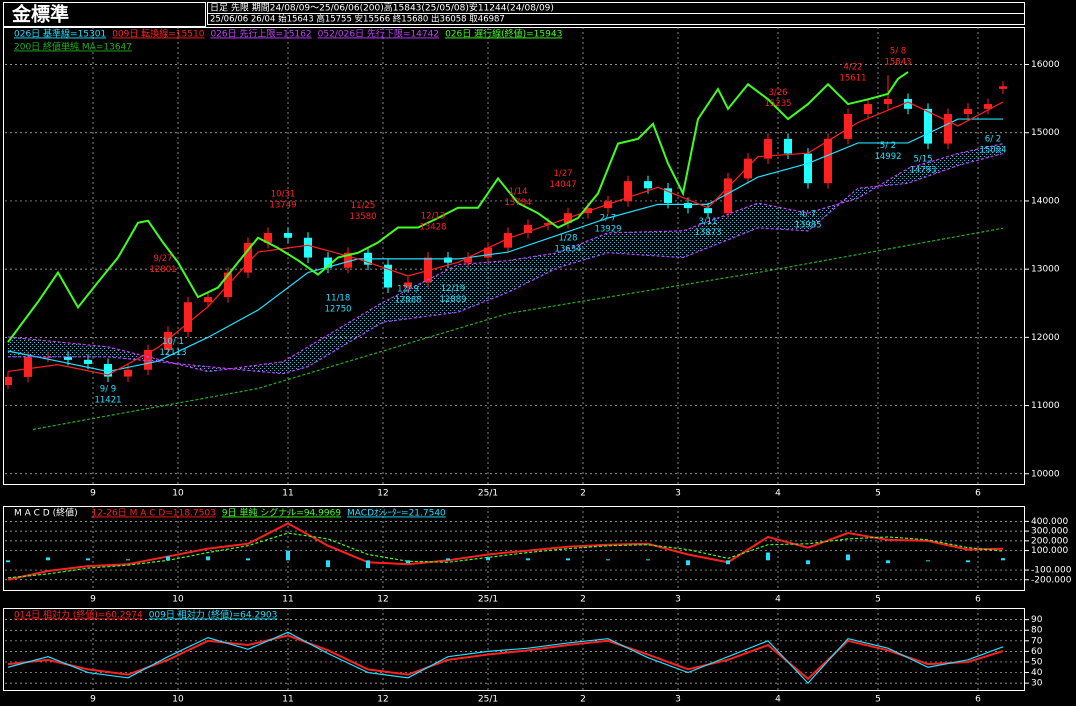 This screenshot has width=1076, height=706. I want to click on annotation-value: 12750, so click(337, 310).